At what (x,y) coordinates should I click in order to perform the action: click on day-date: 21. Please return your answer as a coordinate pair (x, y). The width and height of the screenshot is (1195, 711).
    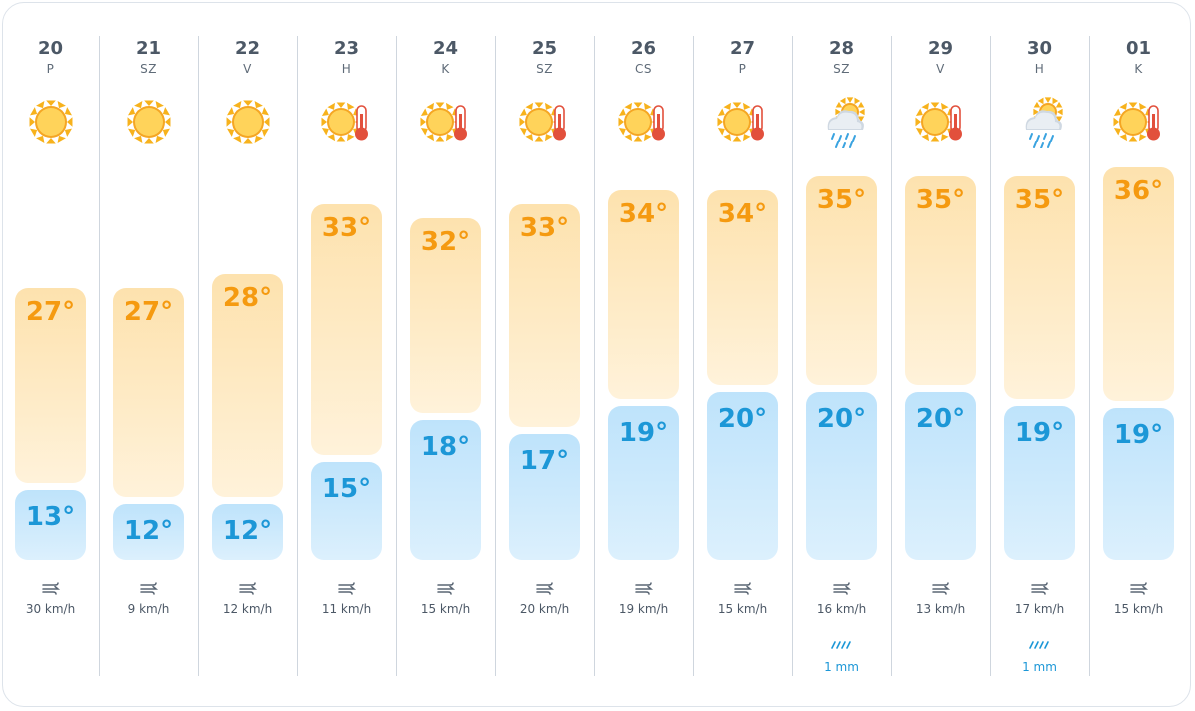
    Looking at the image, I should click on (148, 48).